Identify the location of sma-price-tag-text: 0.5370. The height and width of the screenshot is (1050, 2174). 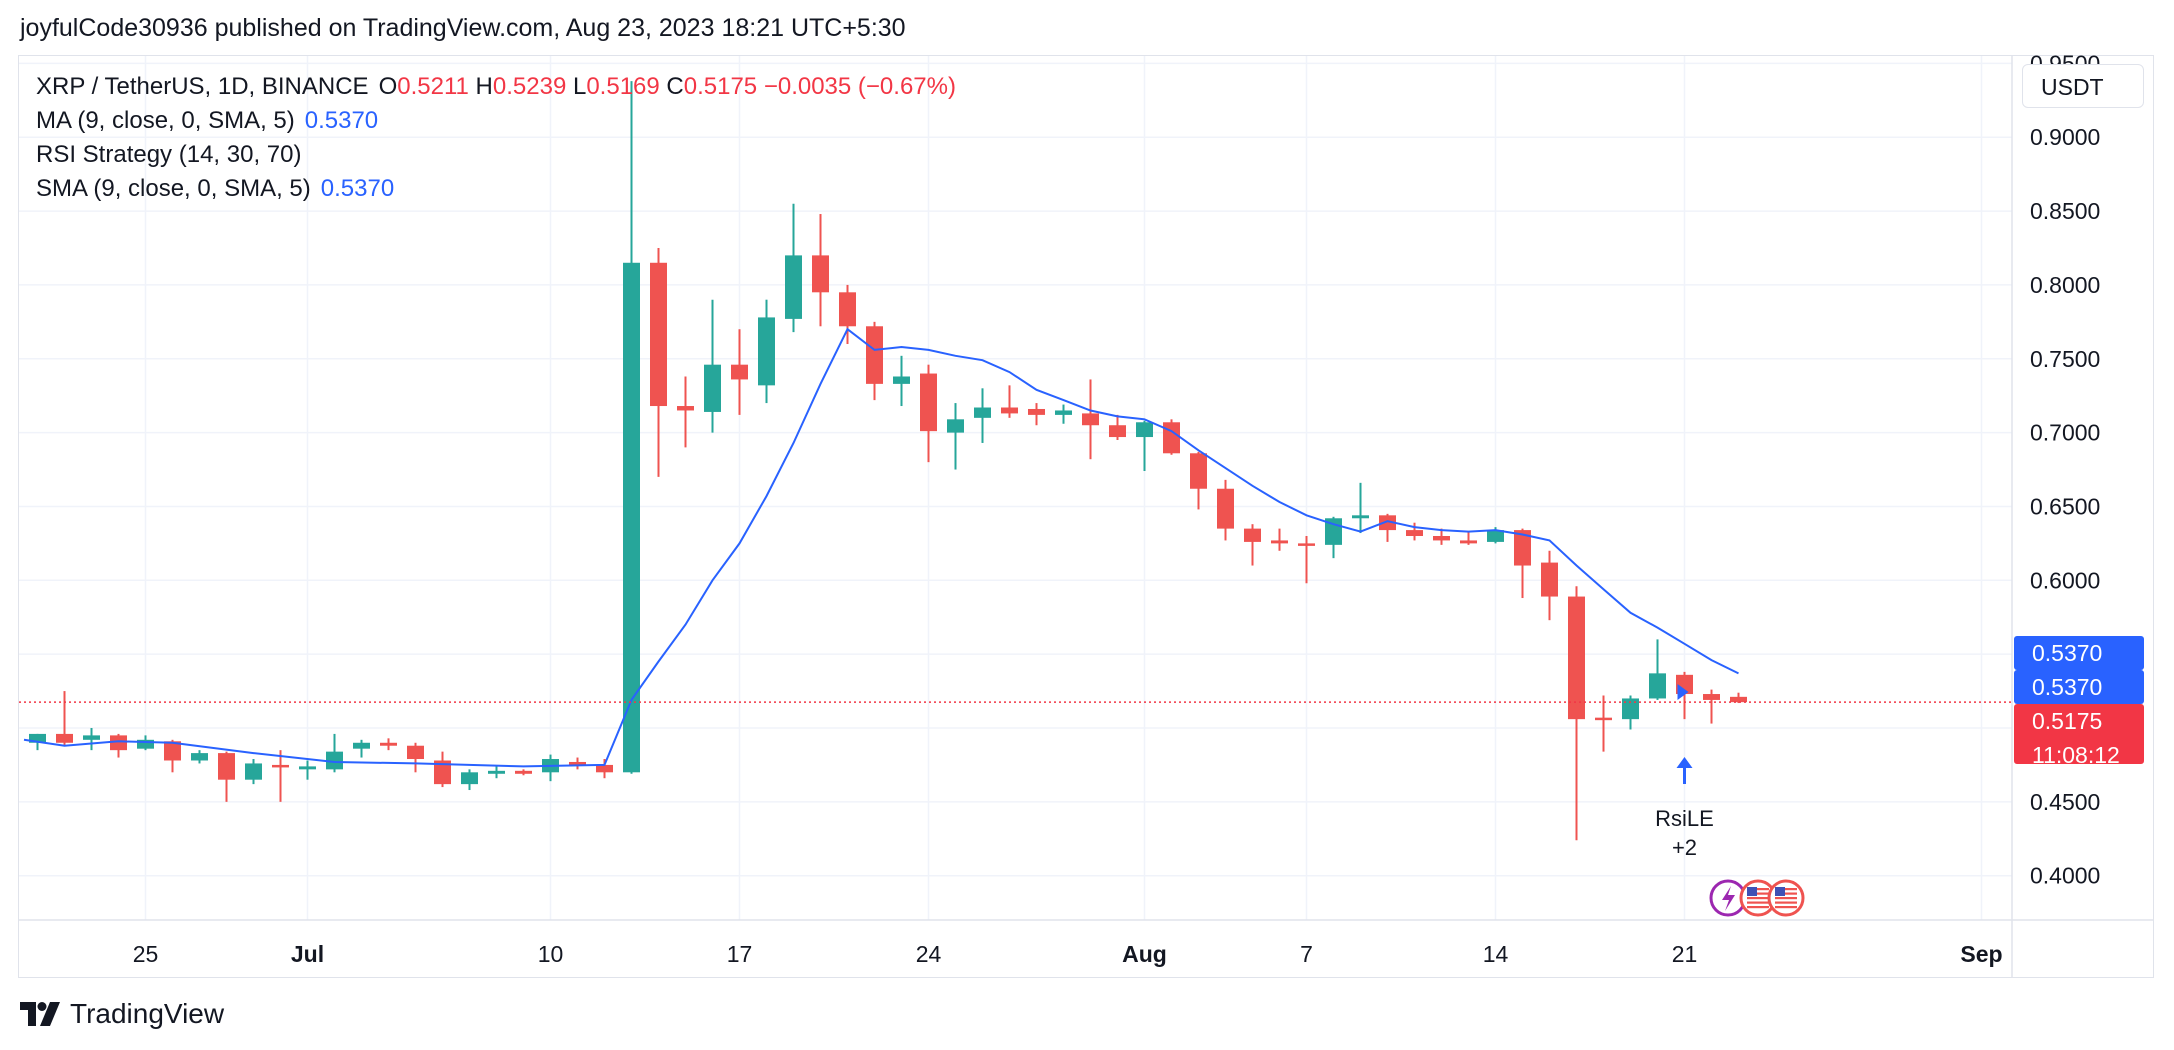
(2067, 687).